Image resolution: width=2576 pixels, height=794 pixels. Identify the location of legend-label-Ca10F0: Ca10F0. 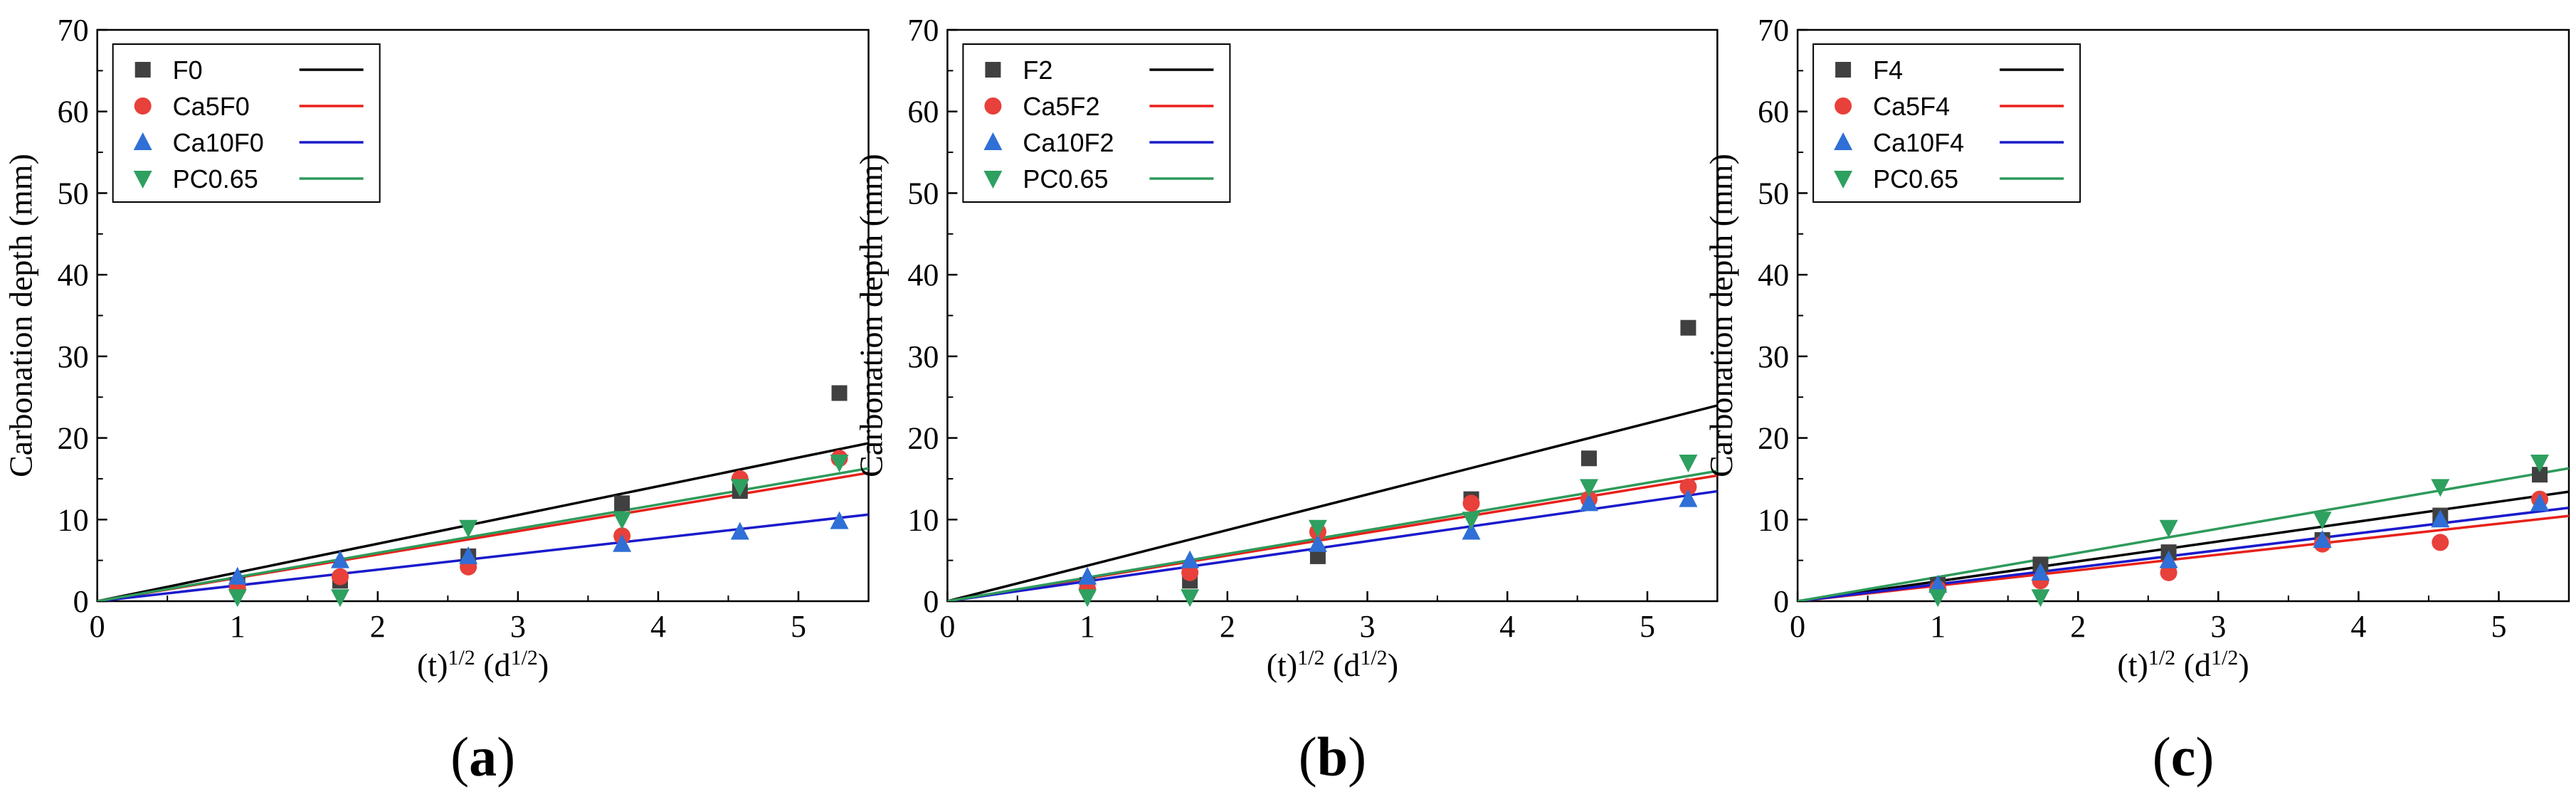
(219, 142).